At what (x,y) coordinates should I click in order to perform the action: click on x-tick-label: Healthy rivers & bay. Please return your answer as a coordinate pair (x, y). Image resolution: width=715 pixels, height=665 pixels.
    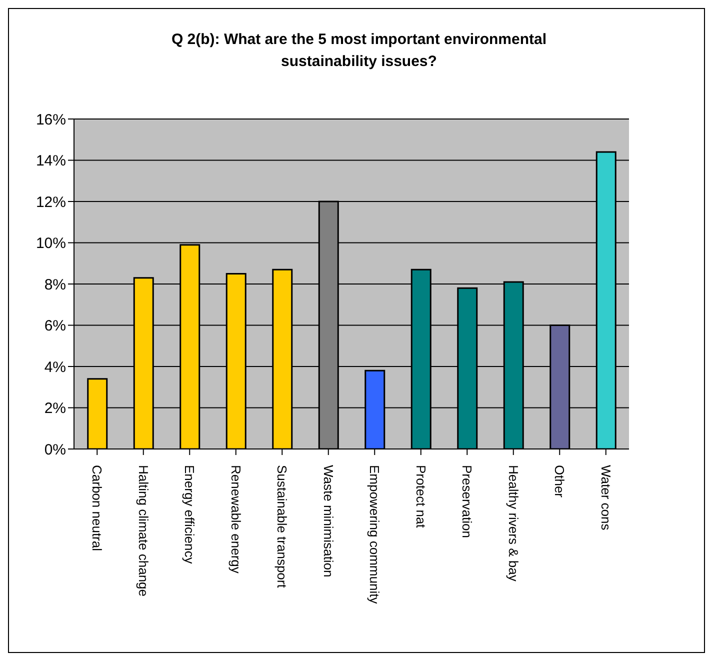
    Looking at the image, I should click on (513, 523).